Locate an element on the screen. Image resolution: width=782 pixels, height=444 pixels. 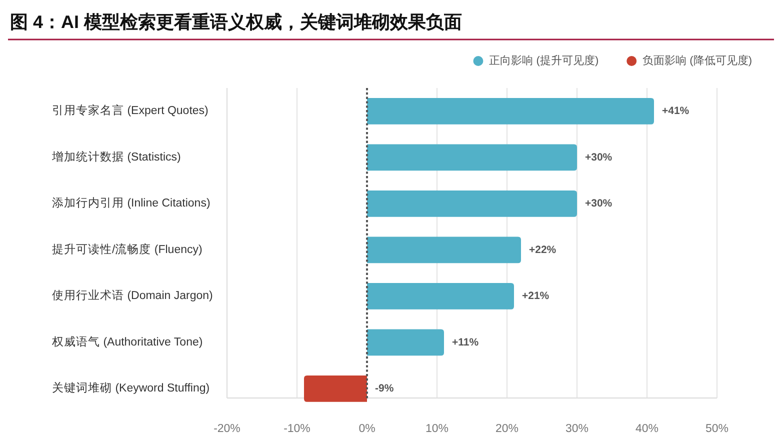
x-tick-label: -10% is located at coordinates (297, 429).